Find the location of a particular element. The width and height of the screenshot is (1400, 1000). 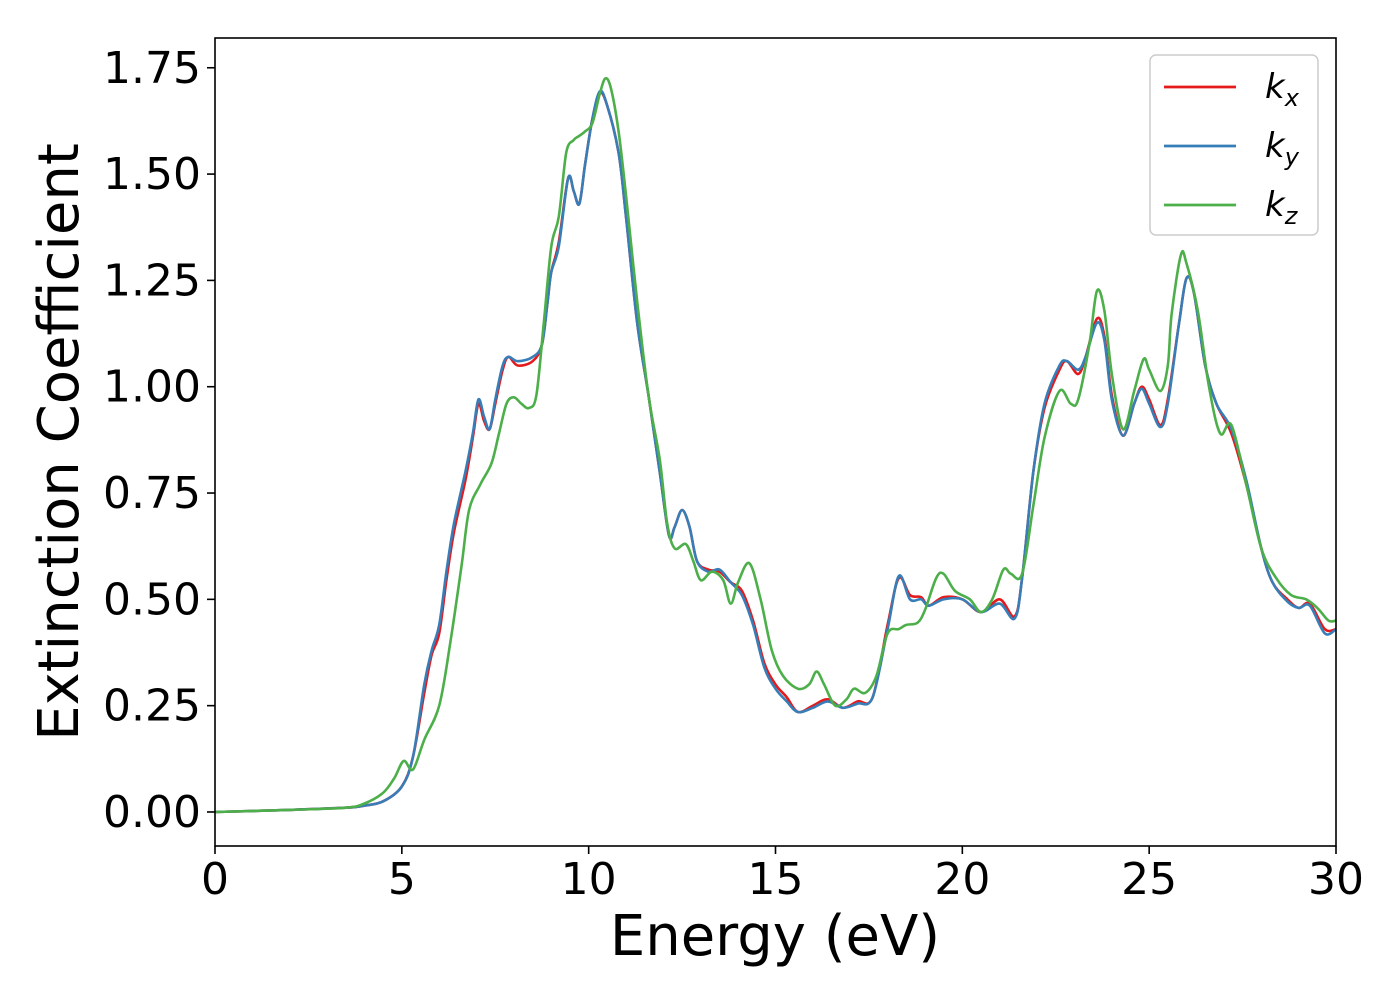

x-tick-label: 30 is located at coordinates (1336, 879).